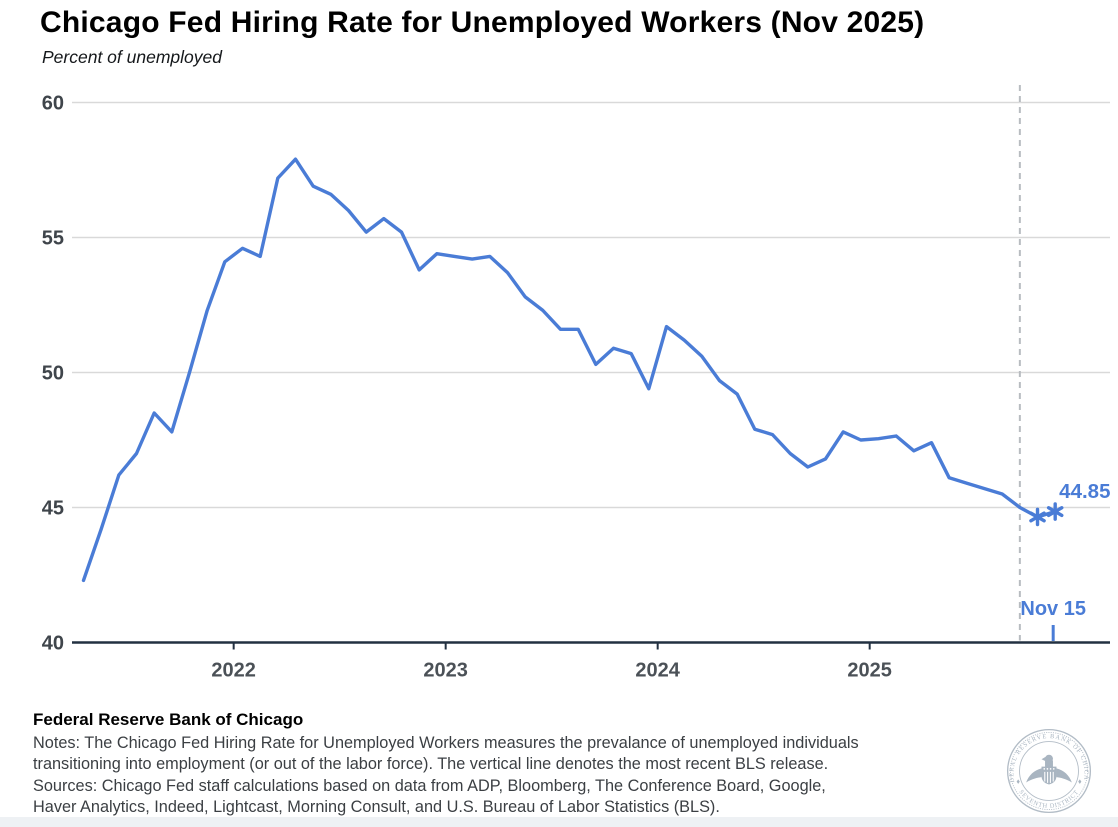  Describe the element at coordinates (53, 644) in the screenshot. I see `svg-text: 40` at that location.